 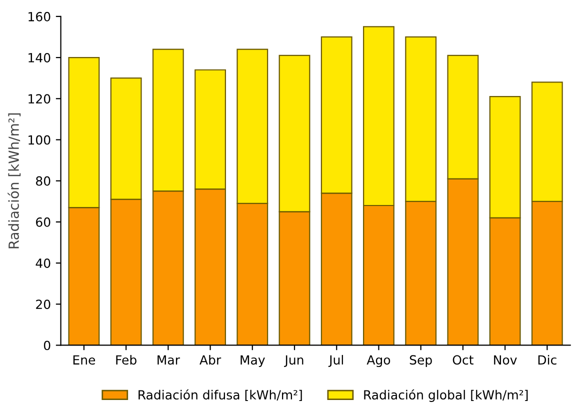 I want to click on x-tick-label: Ago, so click(x=378, y=361).